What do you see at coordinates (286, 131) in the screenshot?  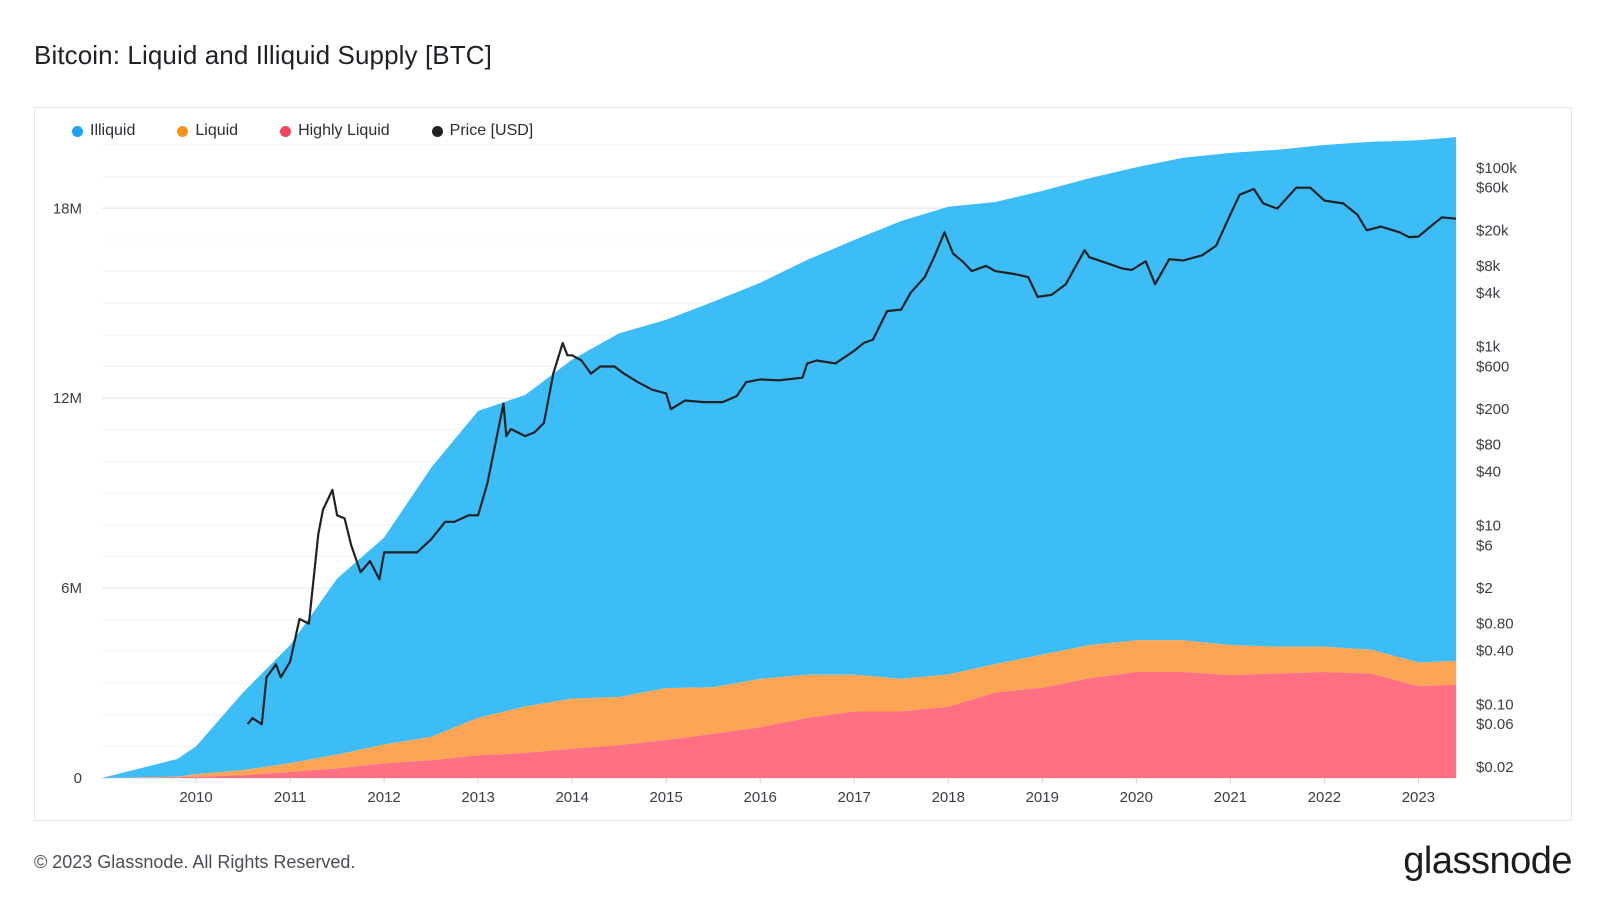 I see `legend-dot-highly-liquid` at bounding box center [286, 131].